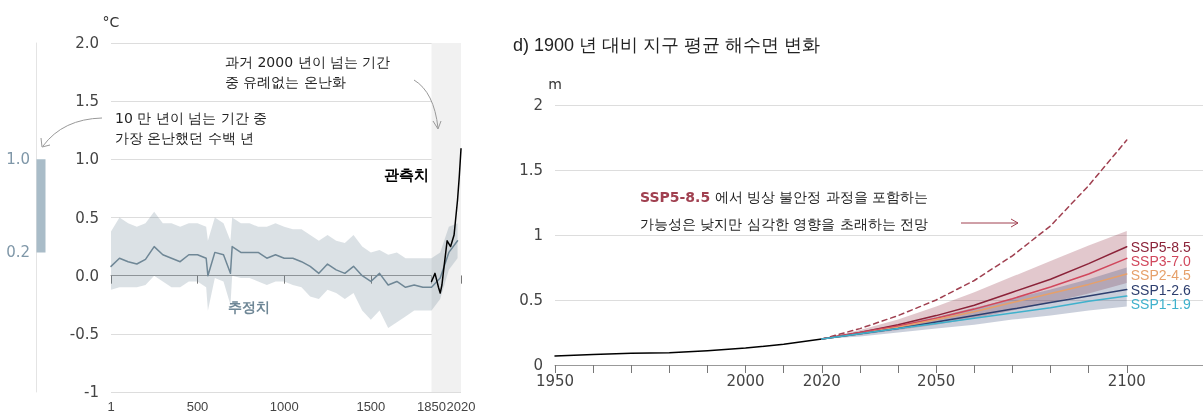  What do you see at coordinates (667, 45) in the screenshot?
I see `chart-title: d) 1900 년 대비 지구 평균 해수면 변화` at bounding box center [667, 45].